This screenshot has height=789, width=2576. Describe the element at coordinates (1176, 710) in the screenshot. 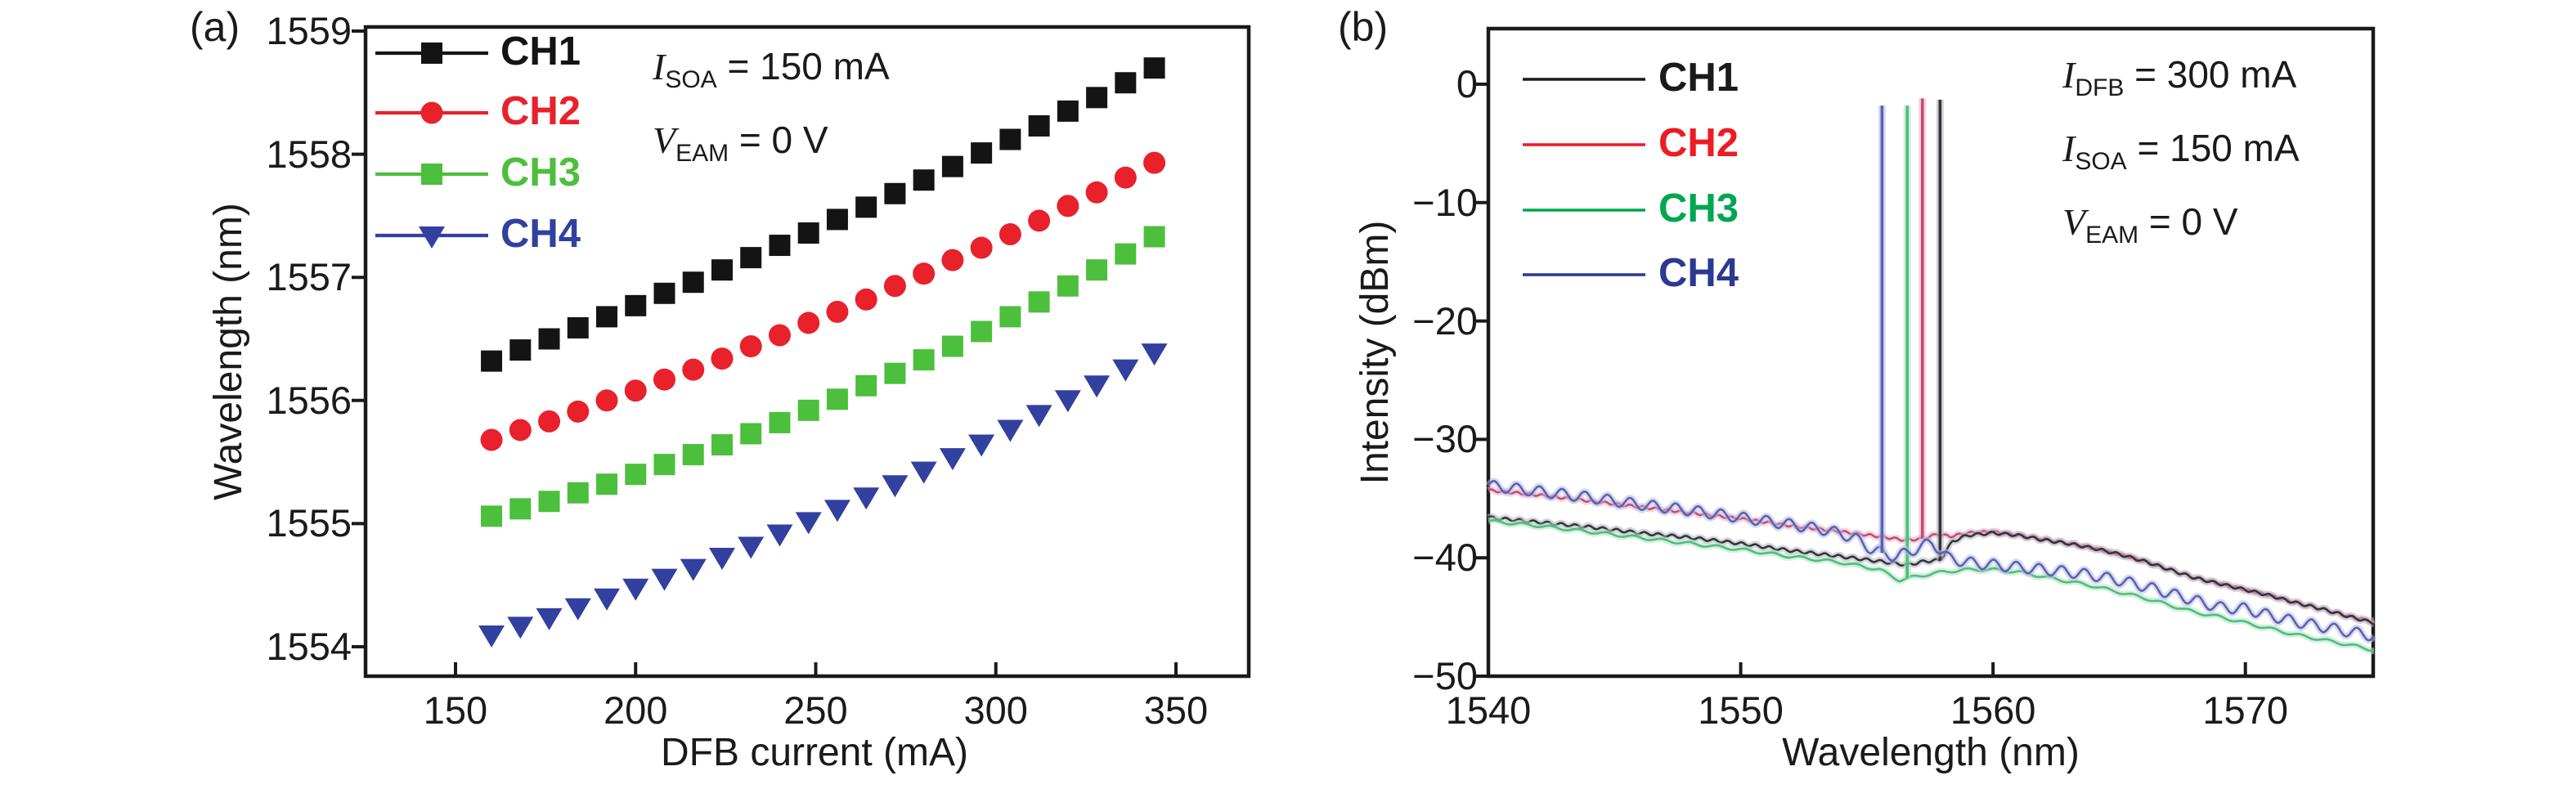

I see `x-tick-label-a: 350` at that location.